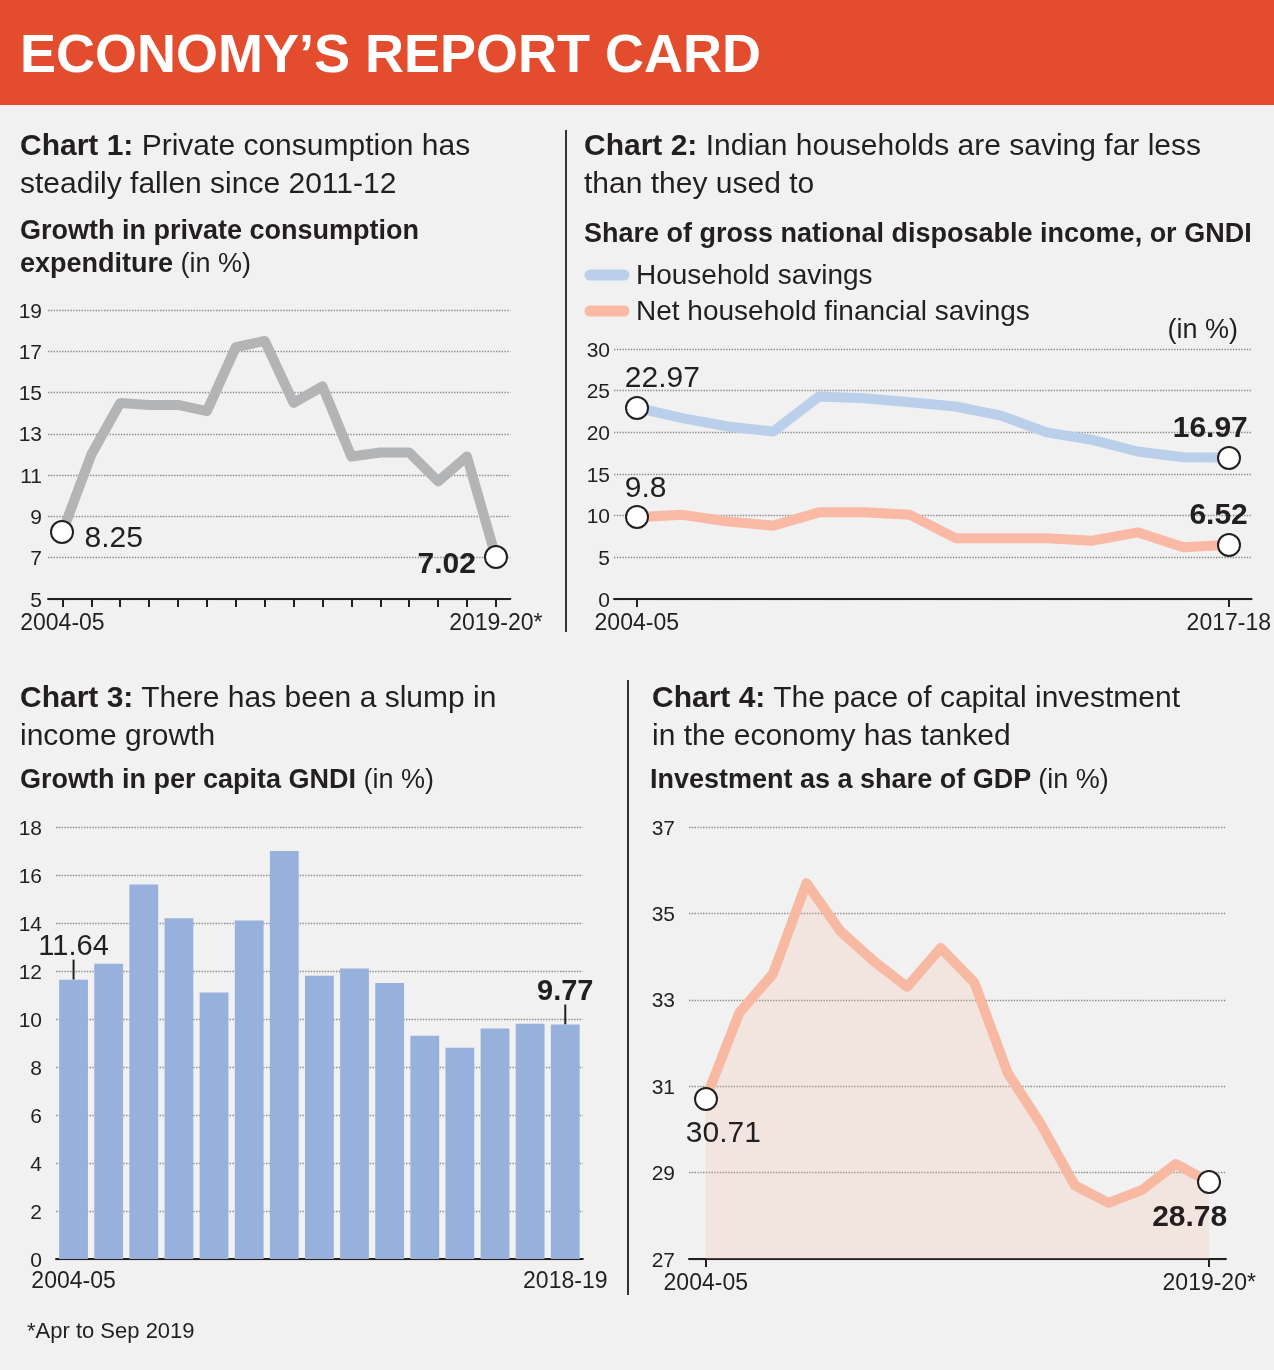 The image size is (1274, 1370). What do you see at coordinates (1190, 1215) in the screenshot?
I see `data-label: 28.78` at bounding box center [1190, 1215].